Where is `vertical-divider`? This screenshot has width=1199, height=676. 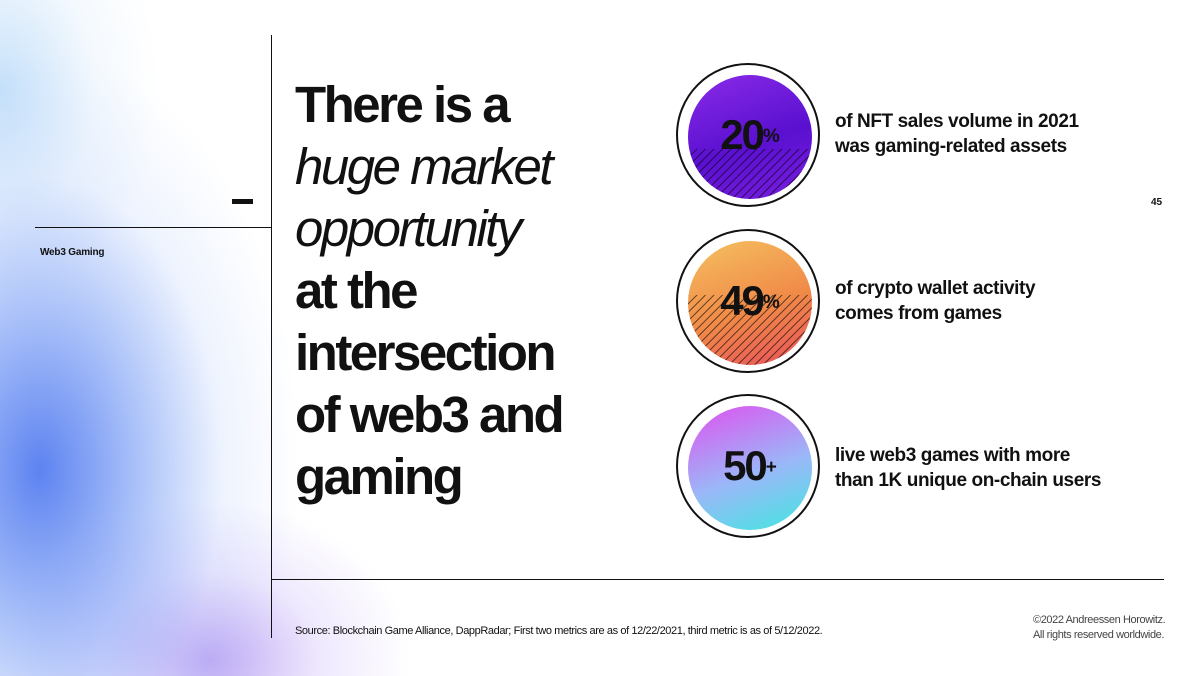 vertical-divider is located at coordinates (271, 336).